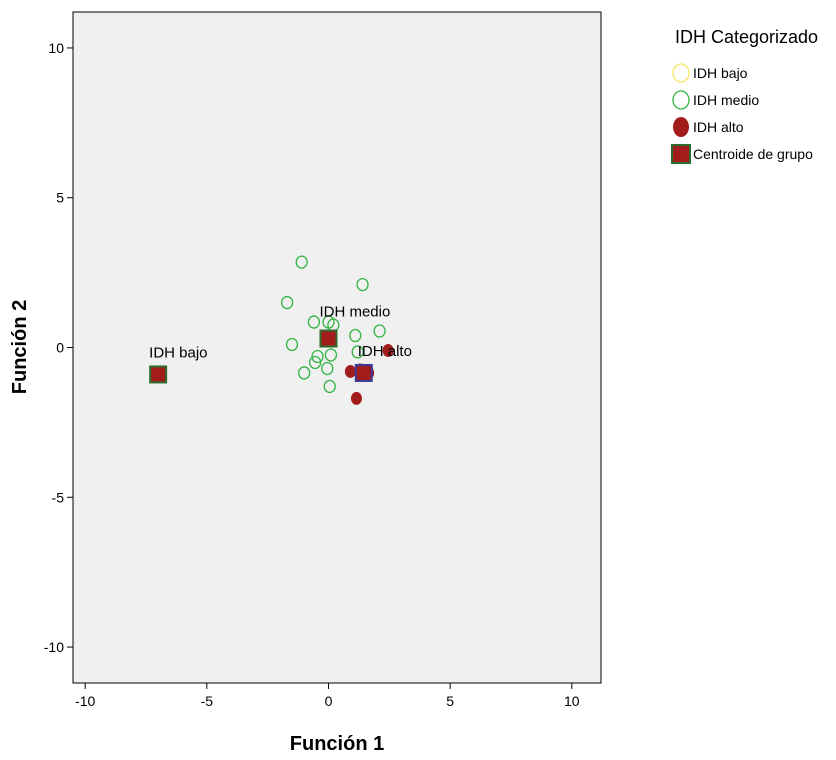  Describe the element at coordinates (746, 37) in the screenshot. I see `legend-title: IDH Categorizado` at that location.